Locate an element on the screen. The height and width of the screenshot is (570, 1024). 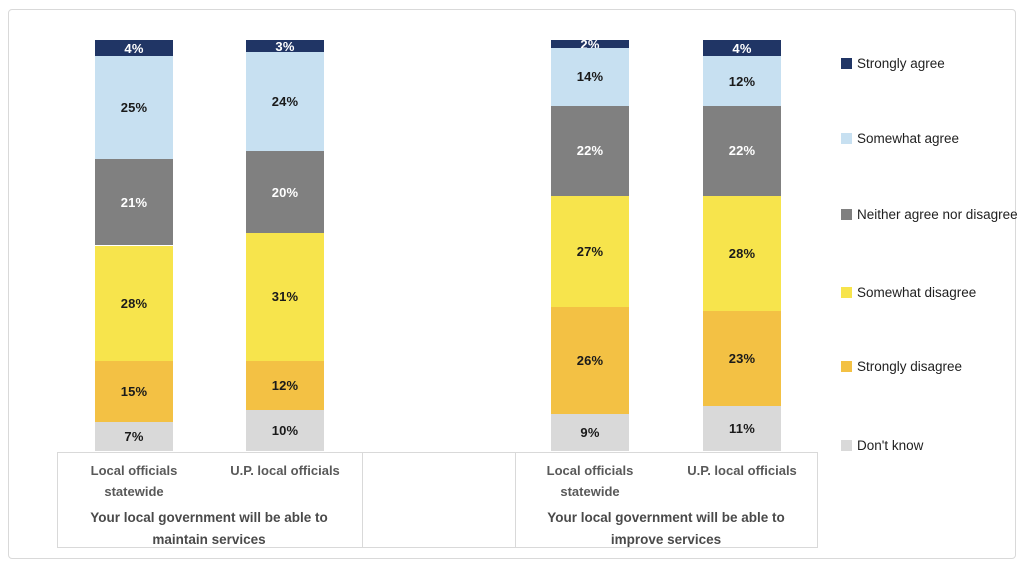
bar-segment: 11% is located at coordinates (742, 428).